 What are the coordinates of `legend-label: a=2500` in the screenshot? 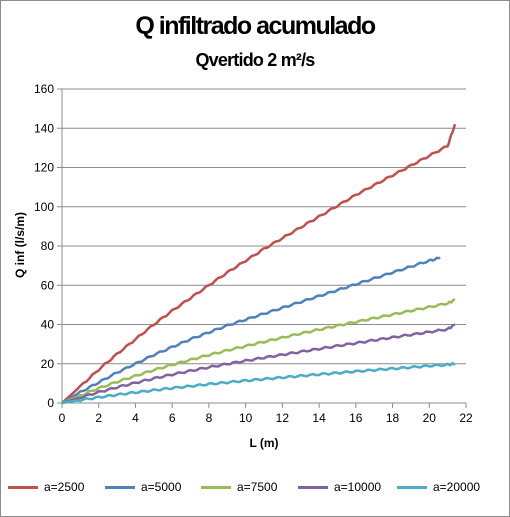 It's located at (64, 487).